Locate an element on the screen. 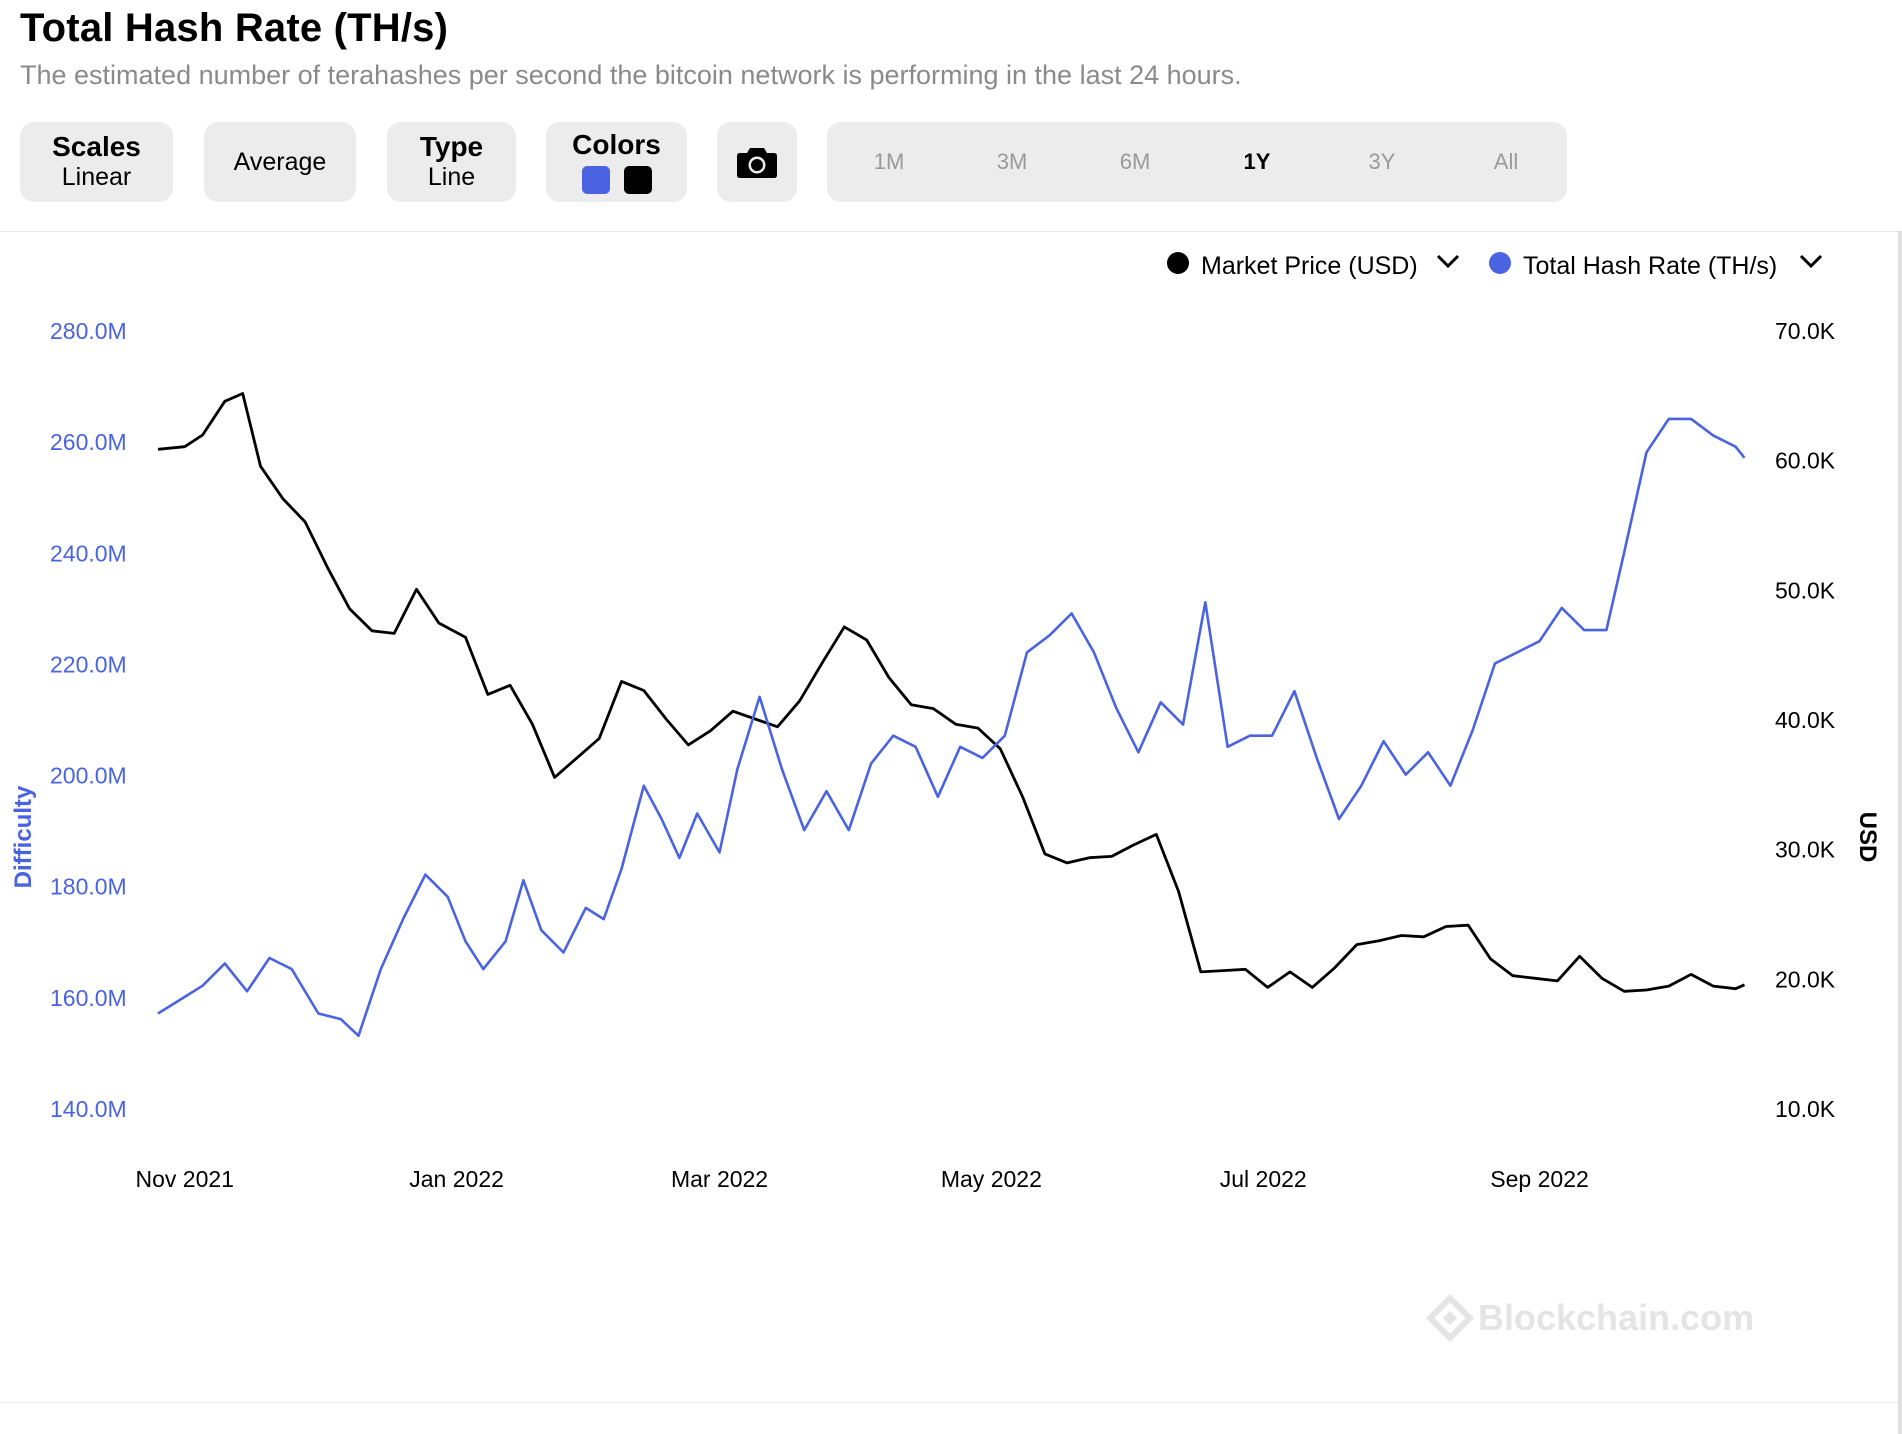  watermark-text: Blockchain.com is located at coordinates (1616, 1317).